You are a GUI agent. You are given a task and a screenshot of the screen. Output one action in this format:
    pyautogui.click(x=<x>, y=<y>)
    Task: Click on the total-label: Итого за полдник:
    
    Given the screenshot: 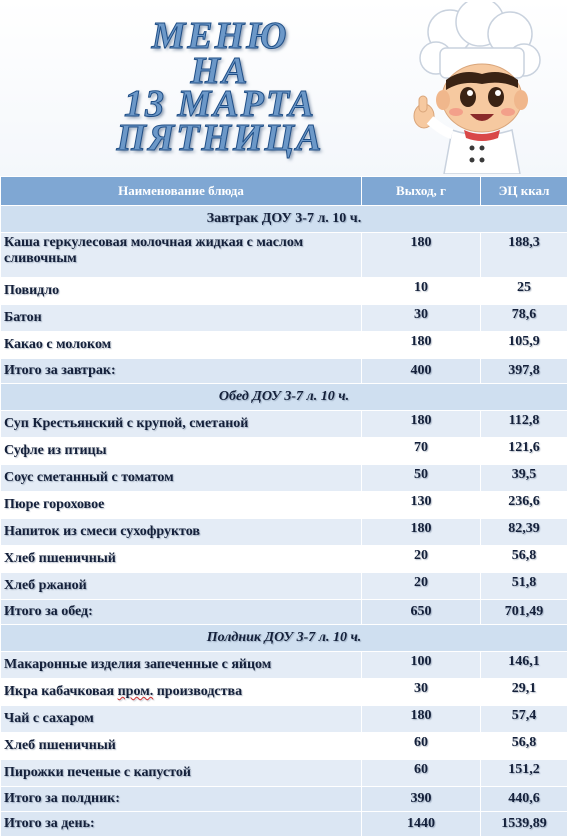 What is the action you would take?
    pyautogui.click(x=181, y=799)
    